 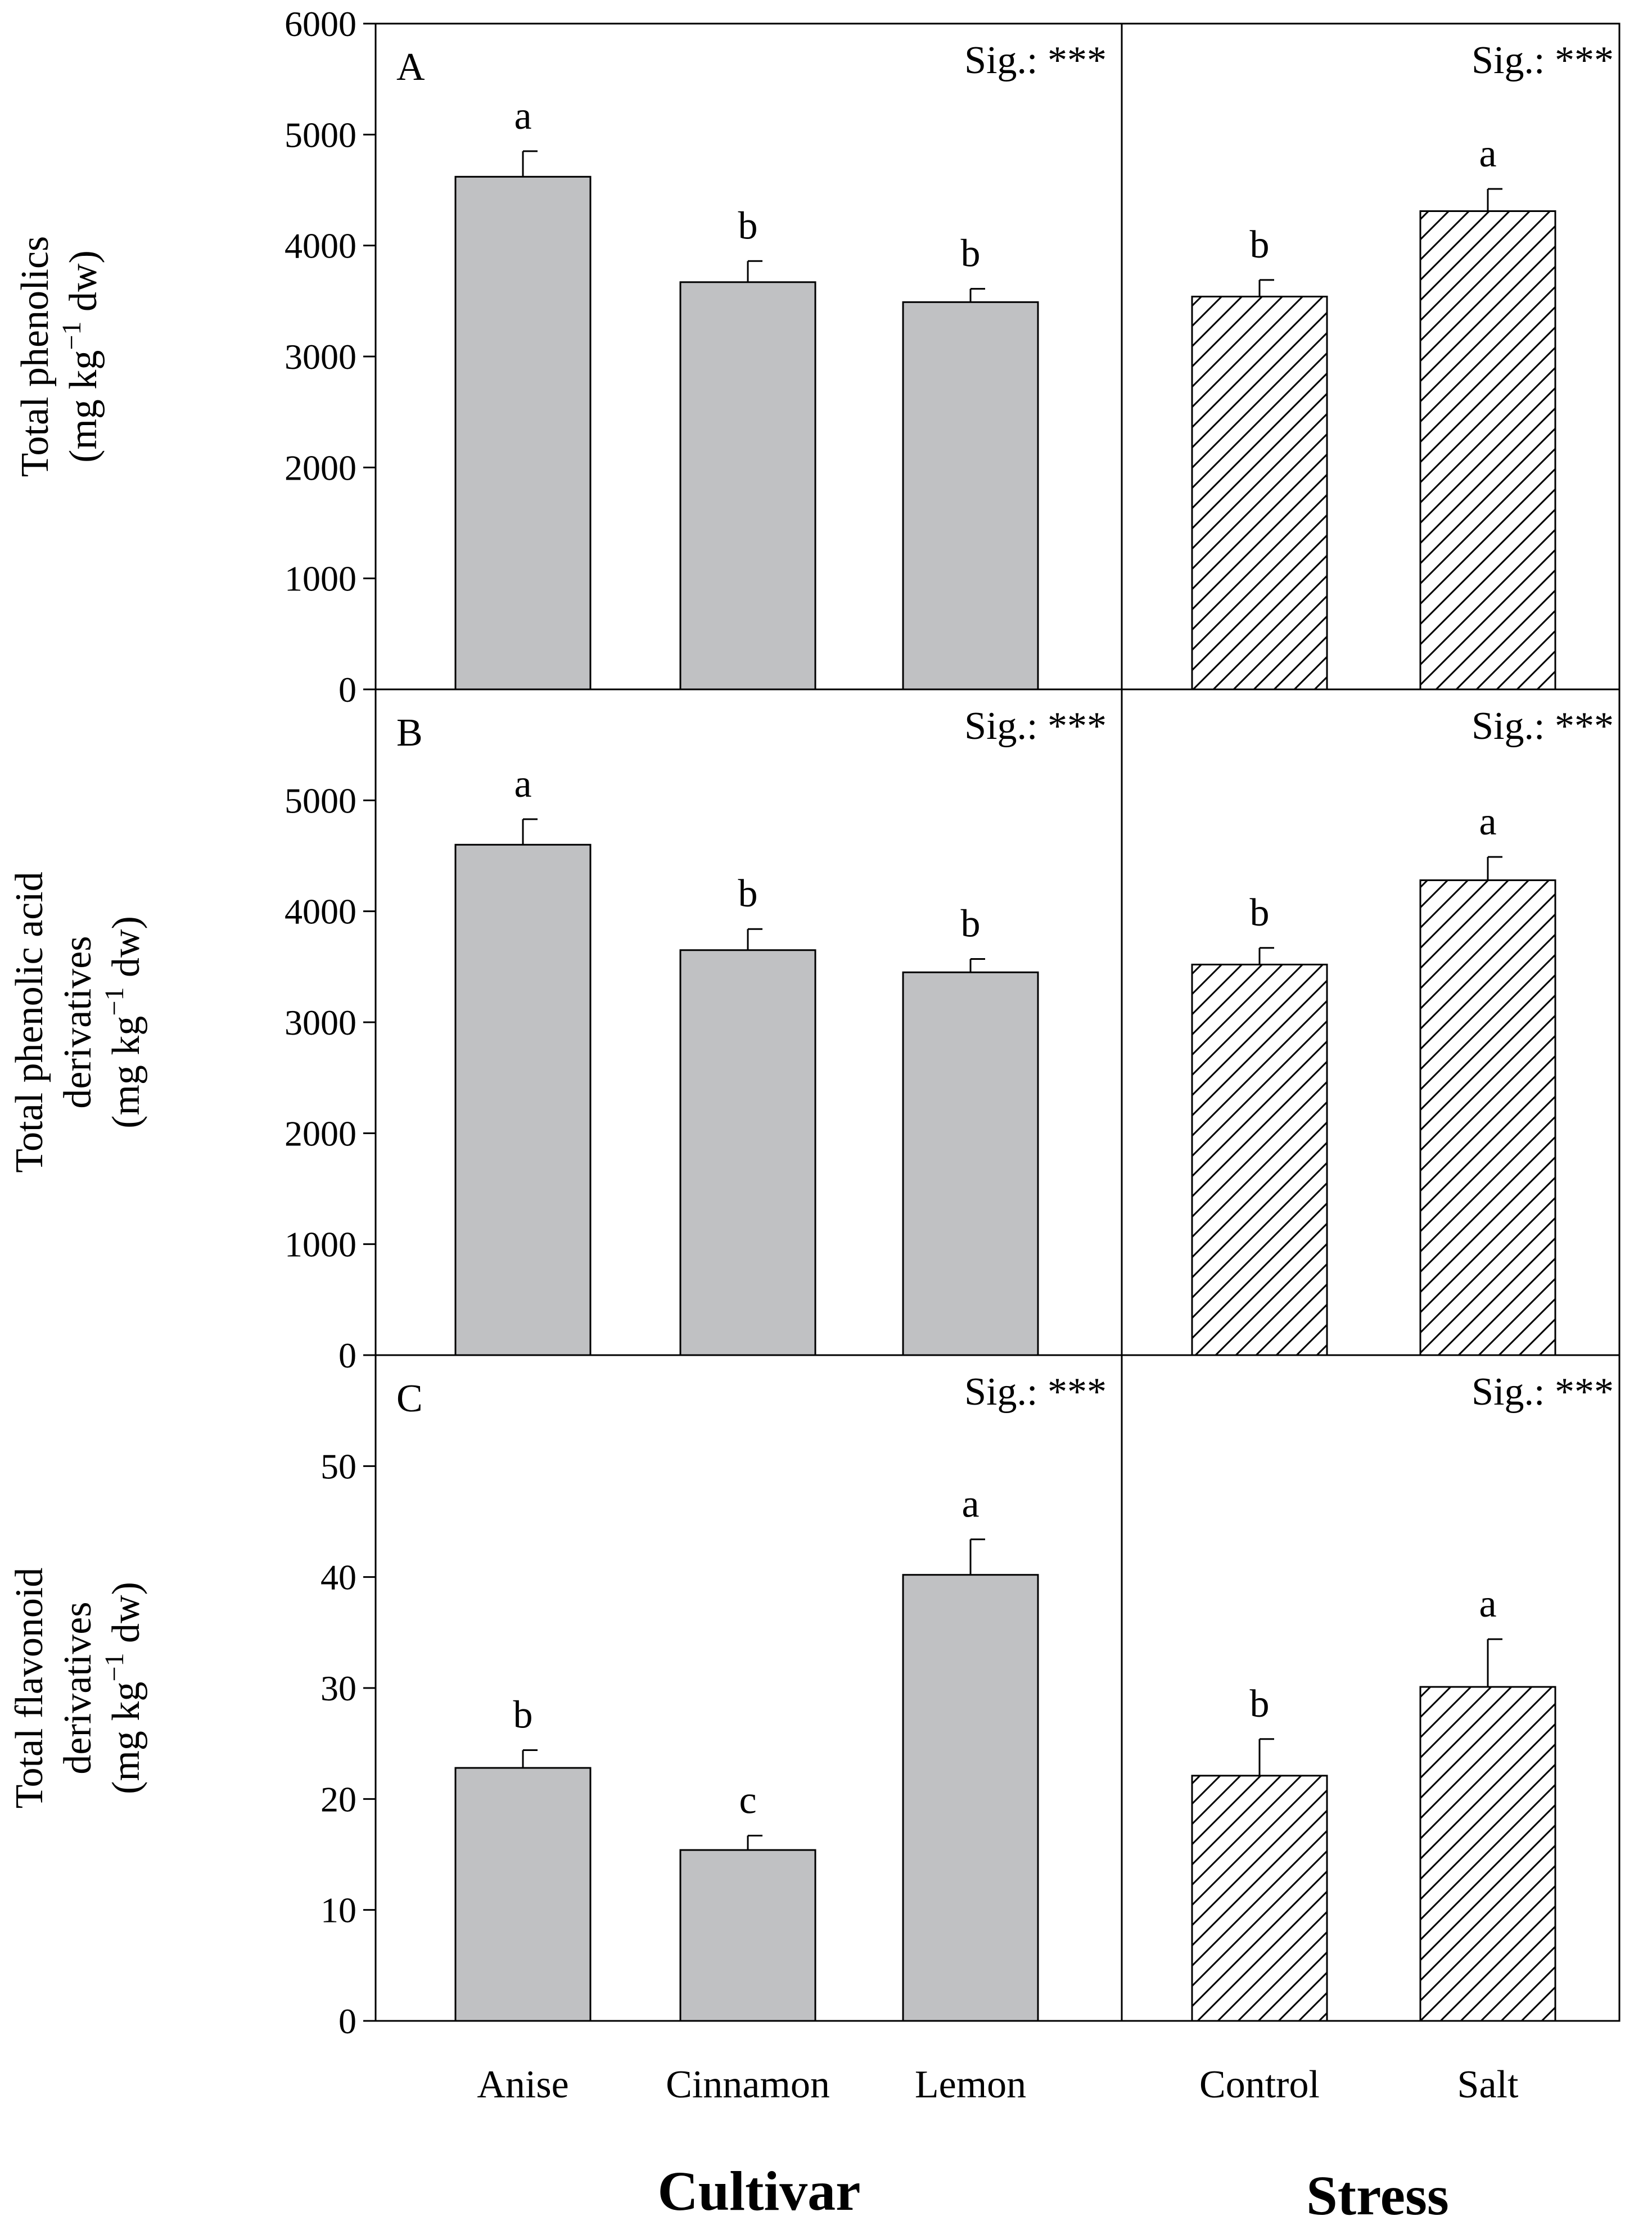 I want to click on y-axis-title: Total flavonoid, so click(x=29, y=1688).